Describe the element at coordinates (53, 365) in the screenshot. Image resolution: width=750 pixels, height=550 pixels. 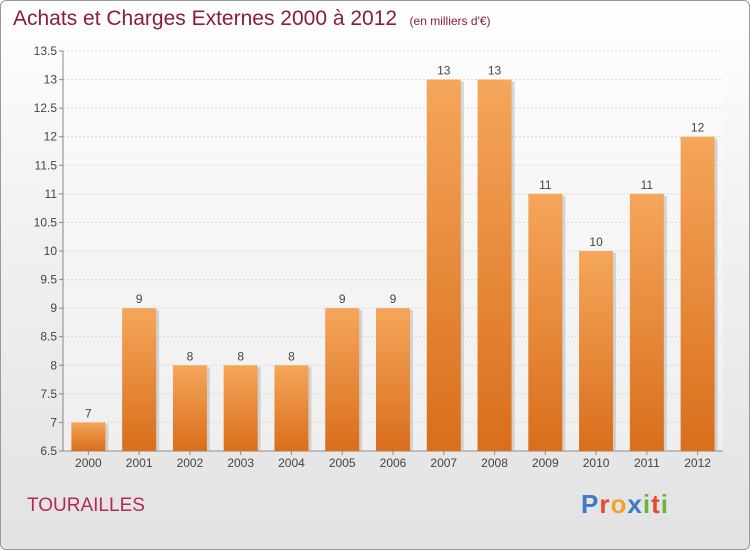
I see `y-tick-label: 8` at that location.